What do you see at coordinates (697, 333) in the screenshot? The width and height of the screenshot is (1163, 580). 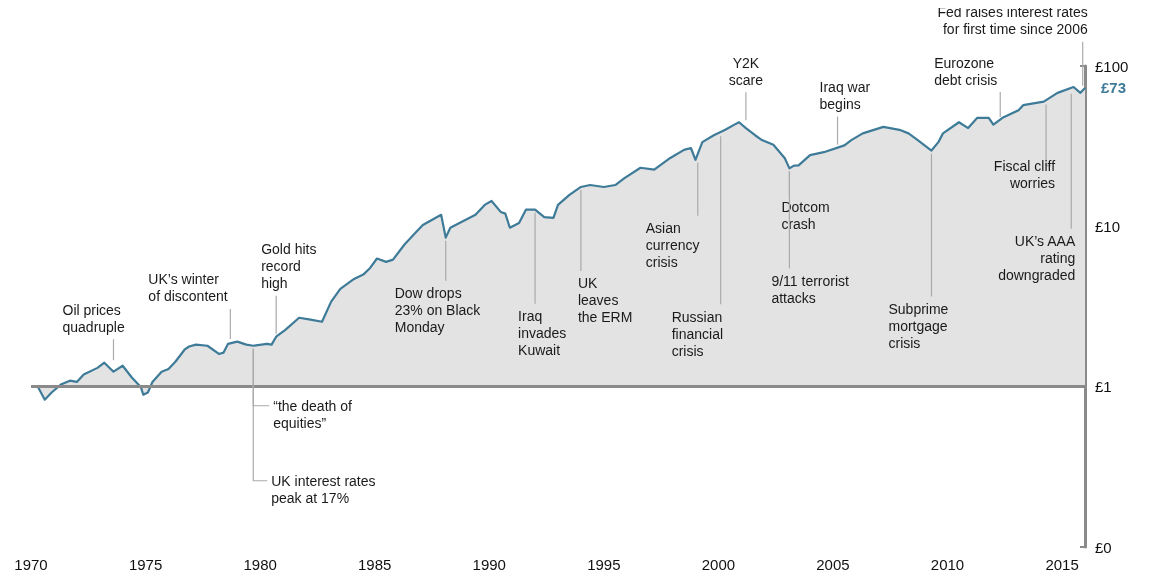 I see `annotation: Russian financial crisis` at bounding box center [697, 333].